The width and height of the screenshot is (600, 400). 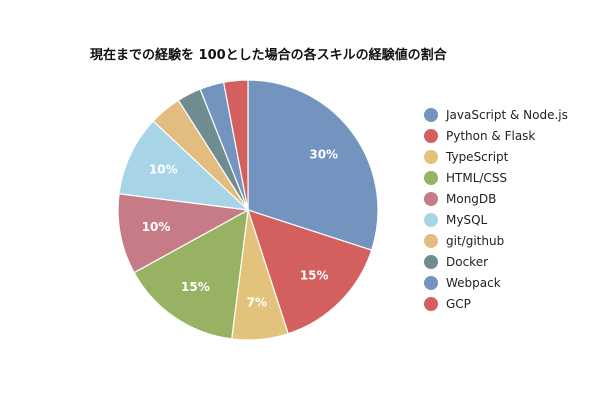 What do you see at coordinates (467, 219) in the screenshot?
I see `legend-label-5: MySQL` at bounding box center [467, 219].